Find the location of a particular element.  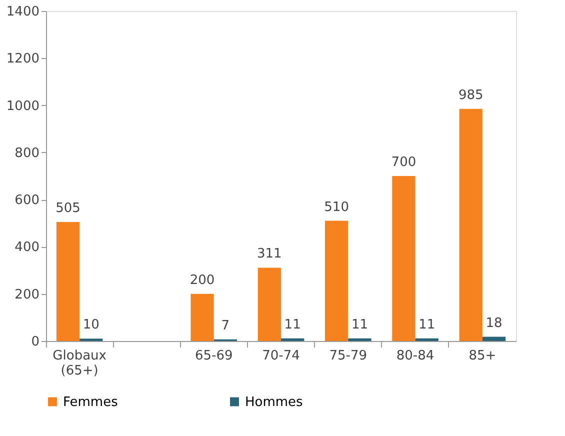

y-tick-label: 400 is located at coordinates (27, 248).